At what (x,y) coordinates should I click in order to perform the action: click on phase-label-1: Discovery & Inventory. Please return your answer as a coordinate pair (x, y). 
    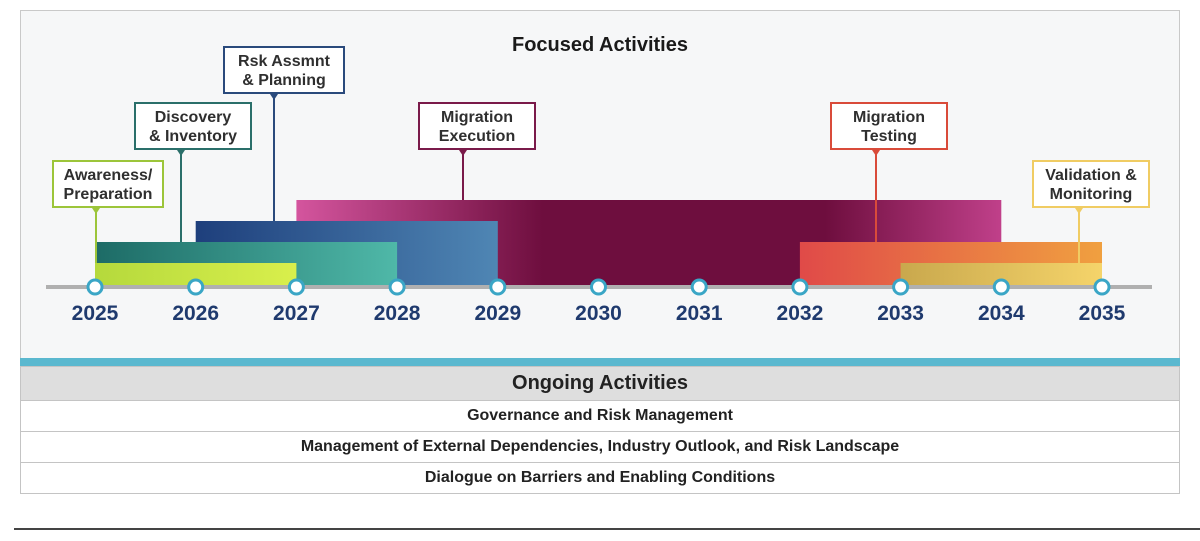
    Looking at the image, I should click on (193, 126).